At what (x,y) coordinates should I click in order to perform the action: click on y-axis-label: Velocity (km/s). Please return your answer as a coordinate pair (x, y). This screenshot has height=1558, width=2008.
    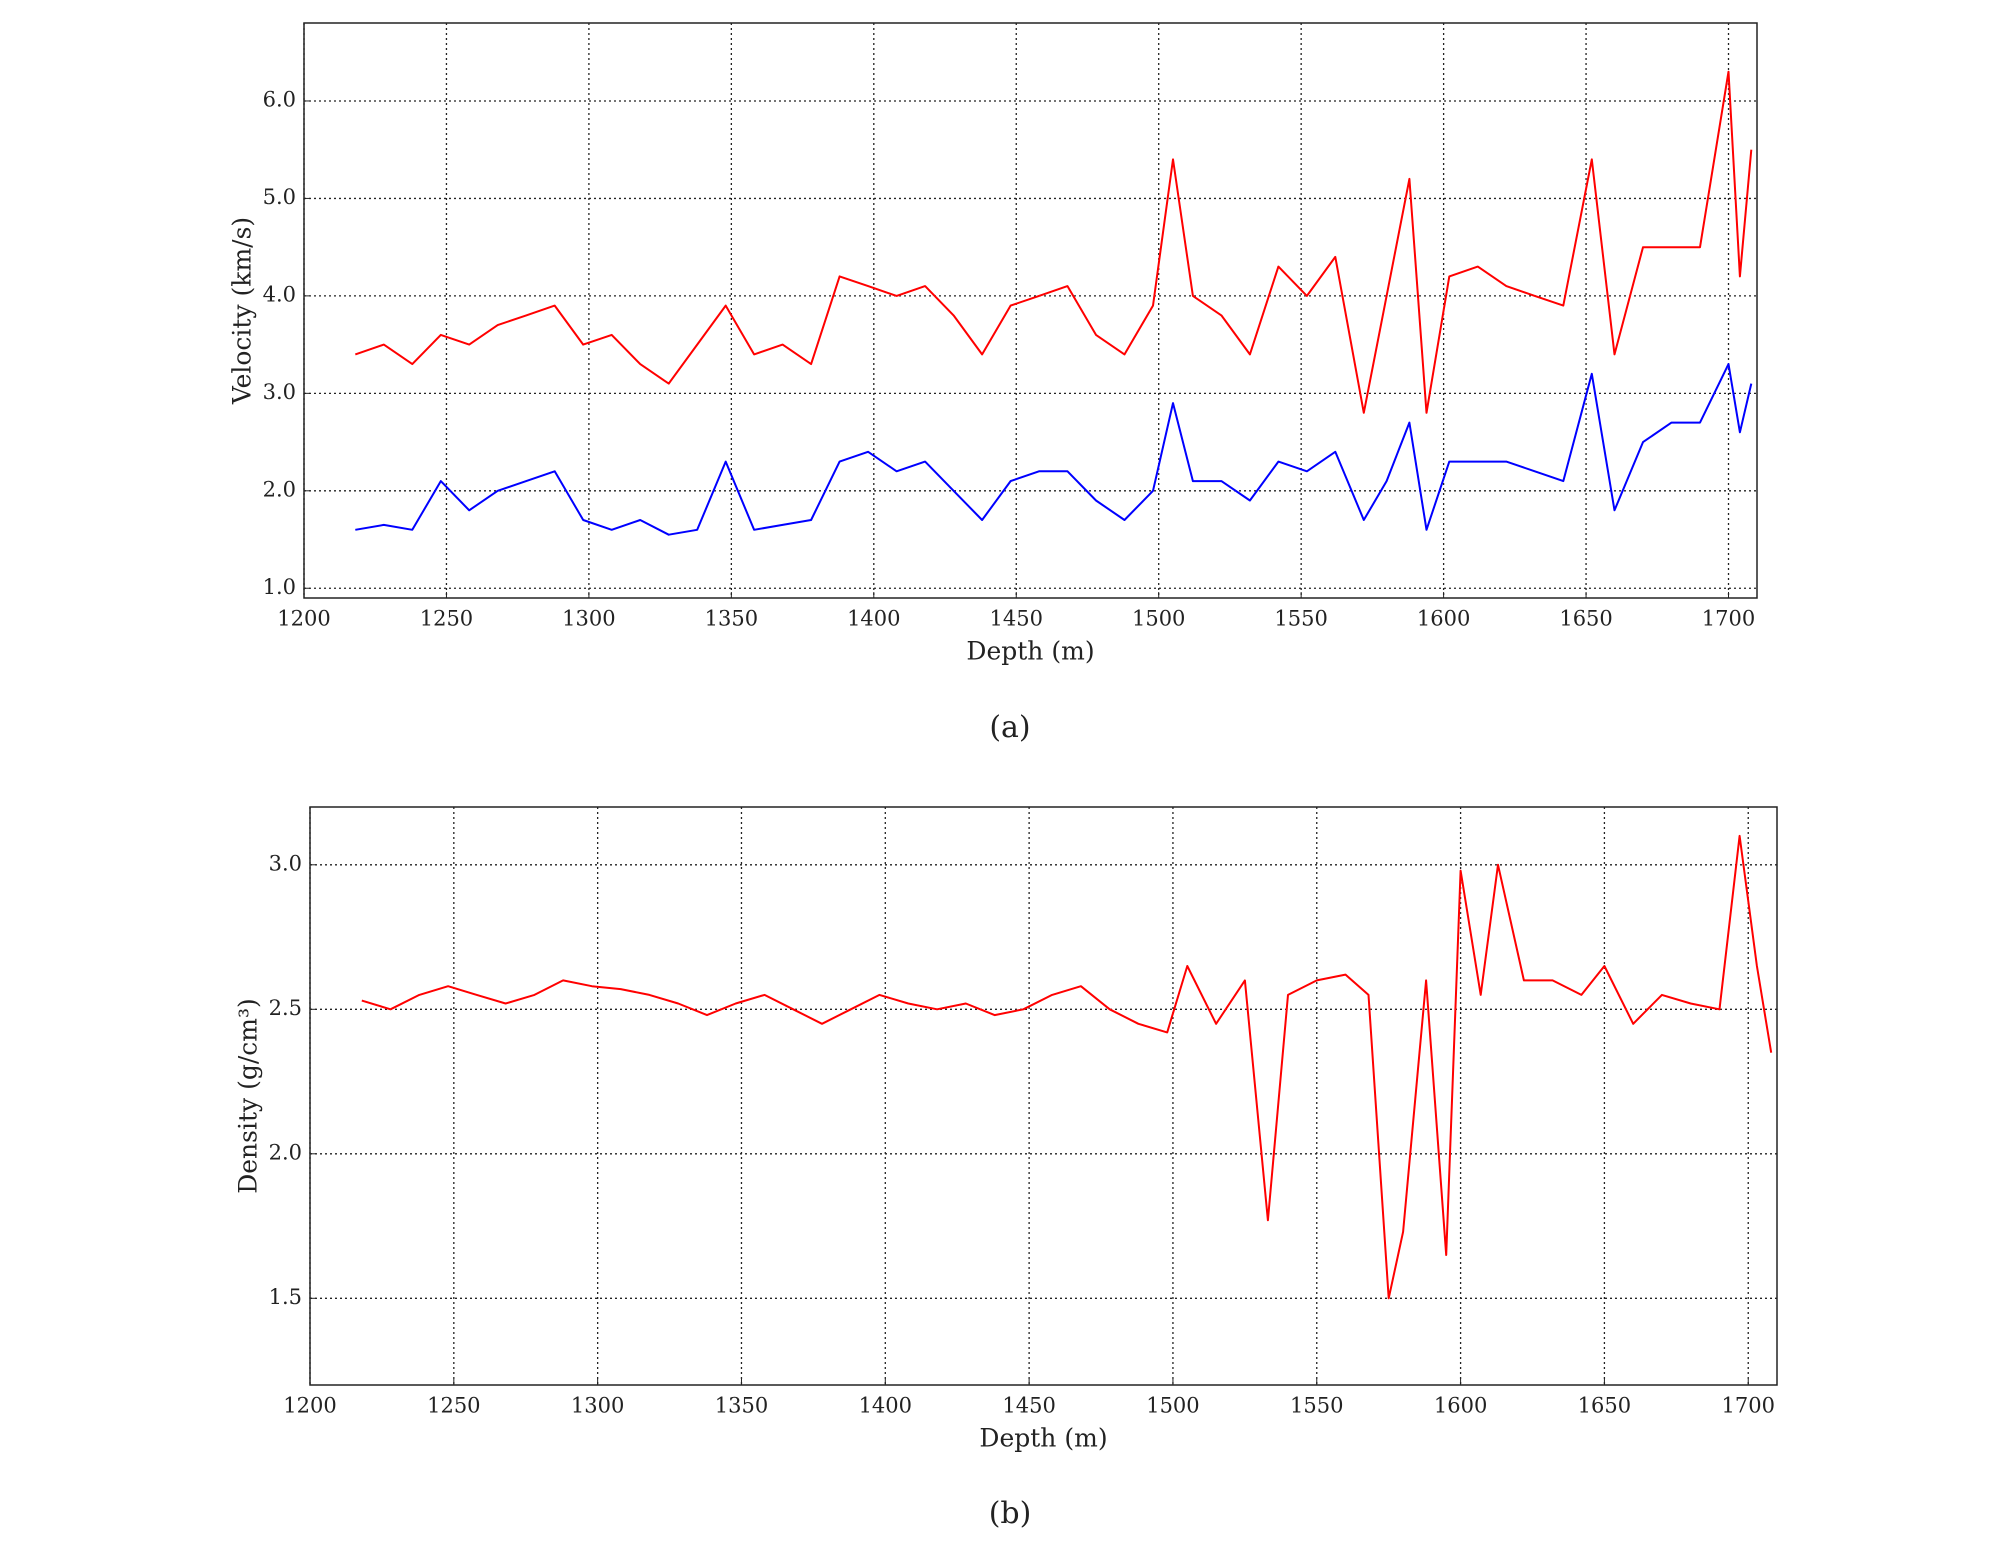
    Looking at the image, I should click on (242, 311).